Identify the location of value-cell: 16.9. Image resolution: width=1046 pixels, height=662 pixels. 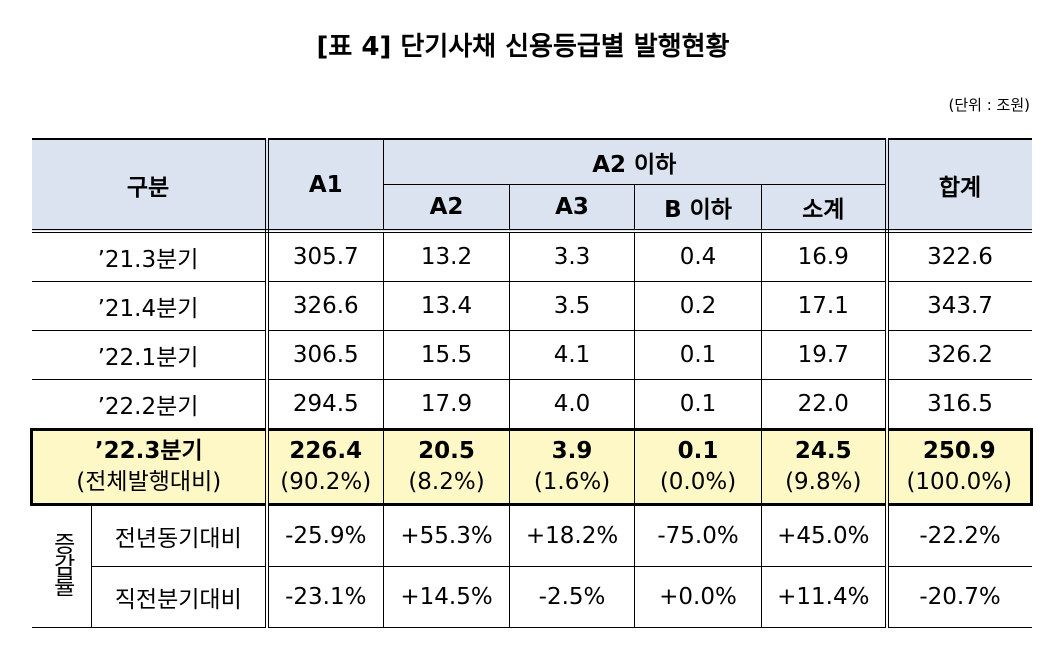
(824, 256).